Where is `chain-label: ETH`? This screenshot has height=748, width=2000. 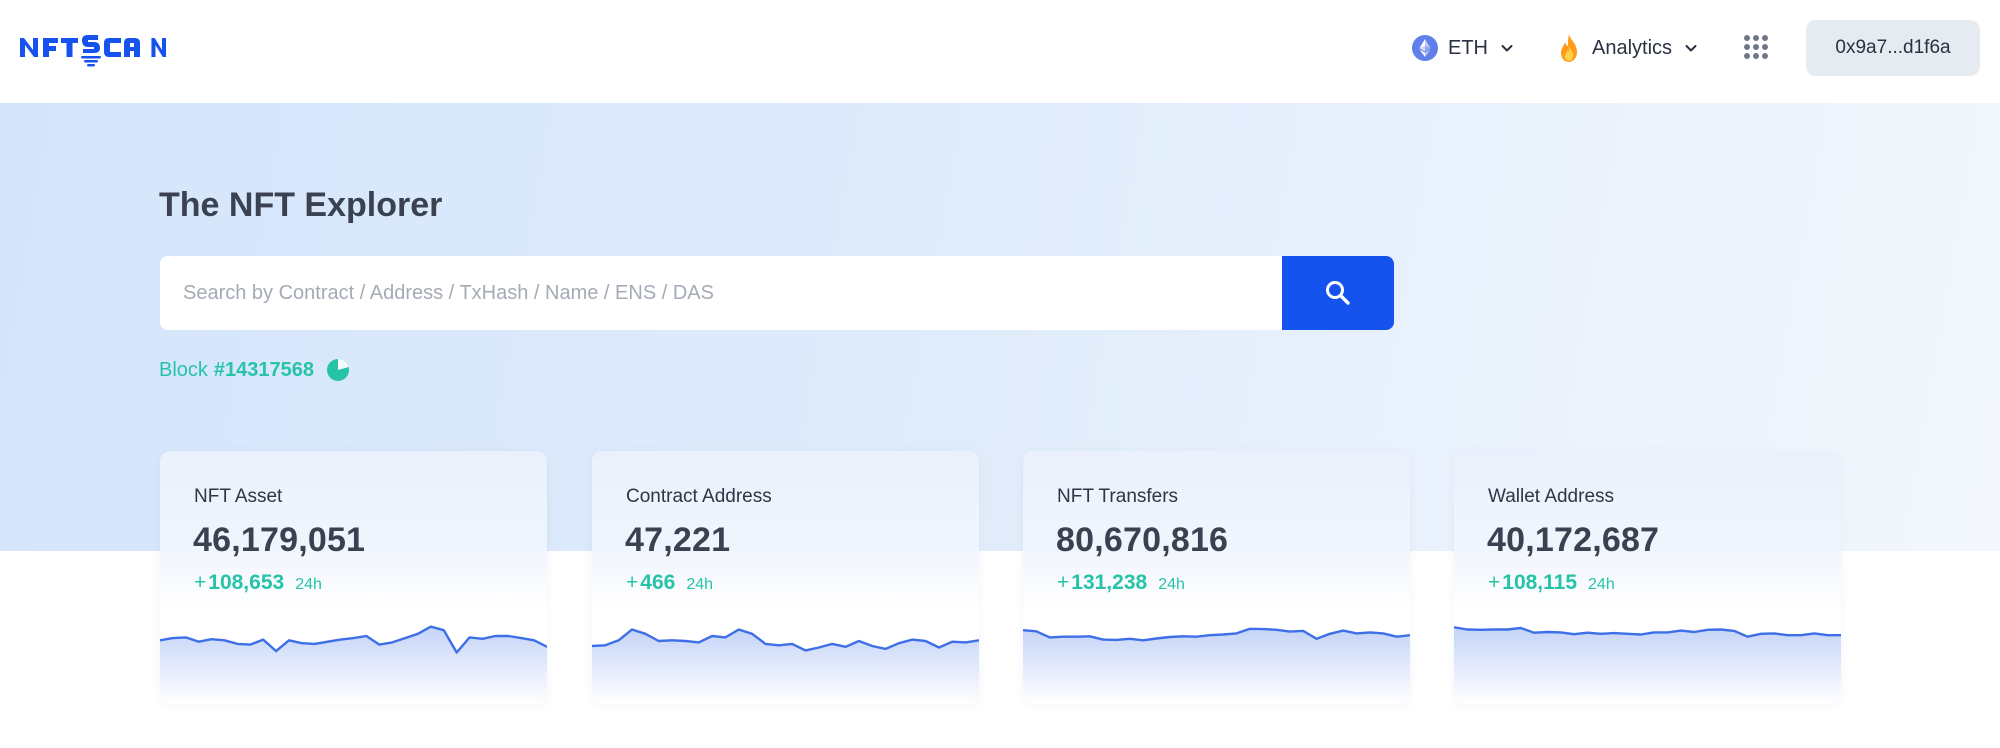
chain-label: ETH is located at coordinates (1468, 47).